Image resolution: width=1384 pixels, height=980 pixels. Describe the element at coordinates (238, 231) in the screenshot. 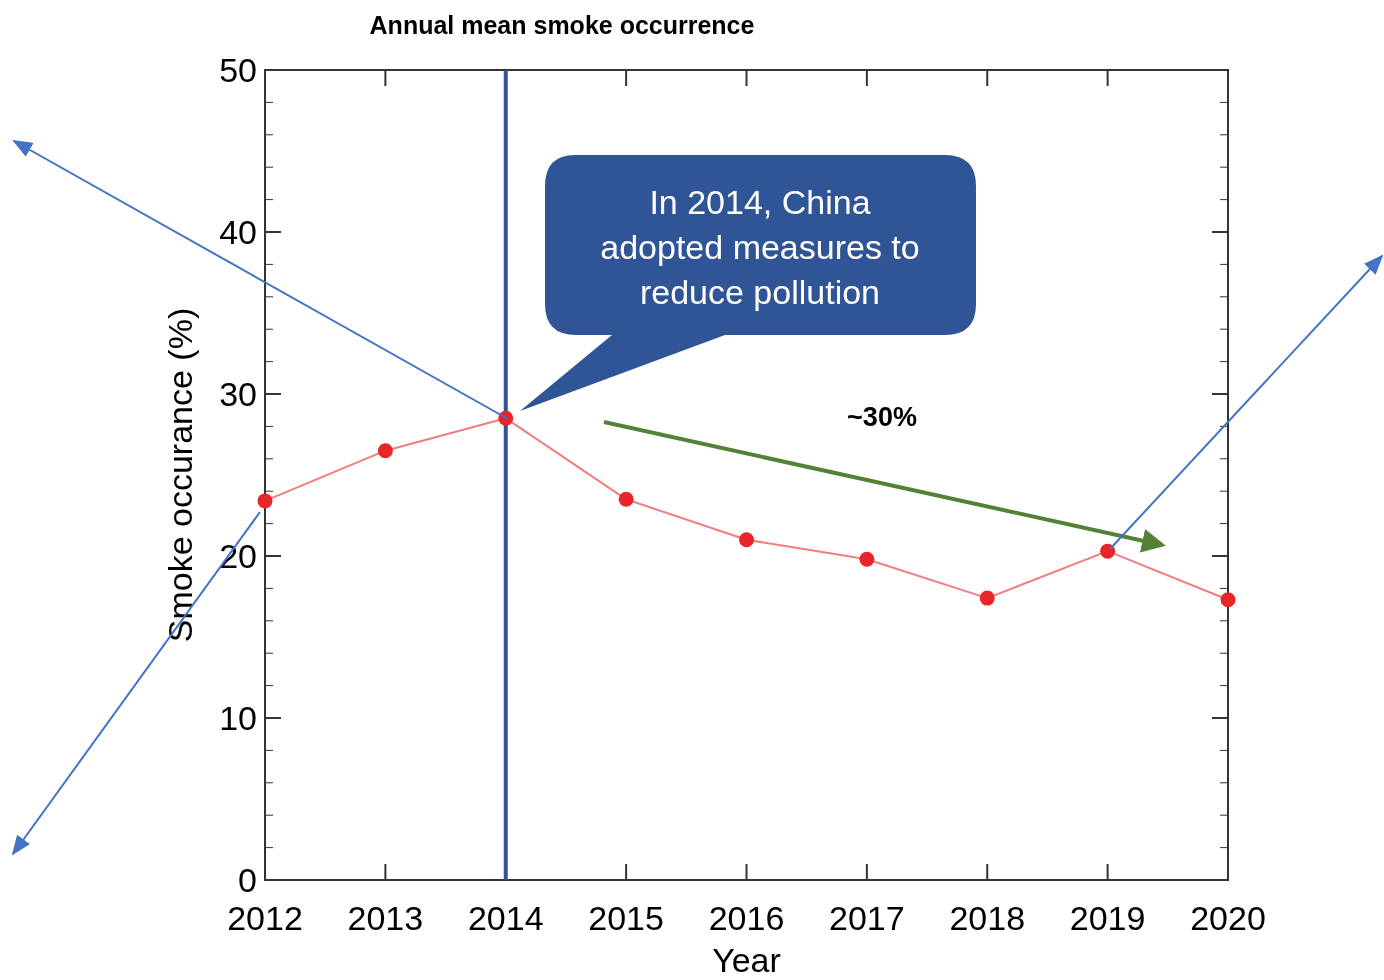

I see `y-tick-label: 40` at that location.